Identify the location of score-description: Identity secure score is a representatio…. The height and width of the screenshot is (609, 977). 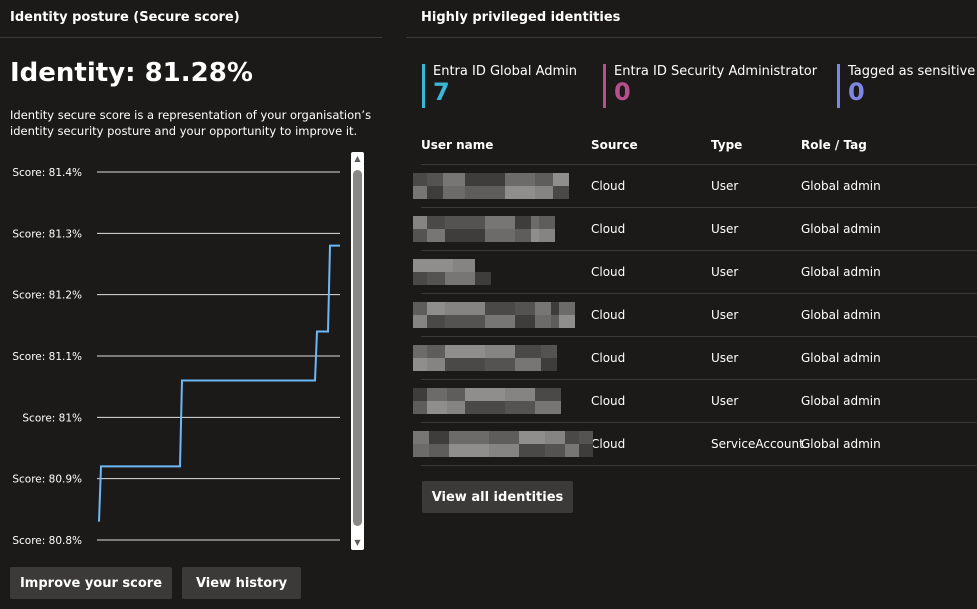
(191, 123).